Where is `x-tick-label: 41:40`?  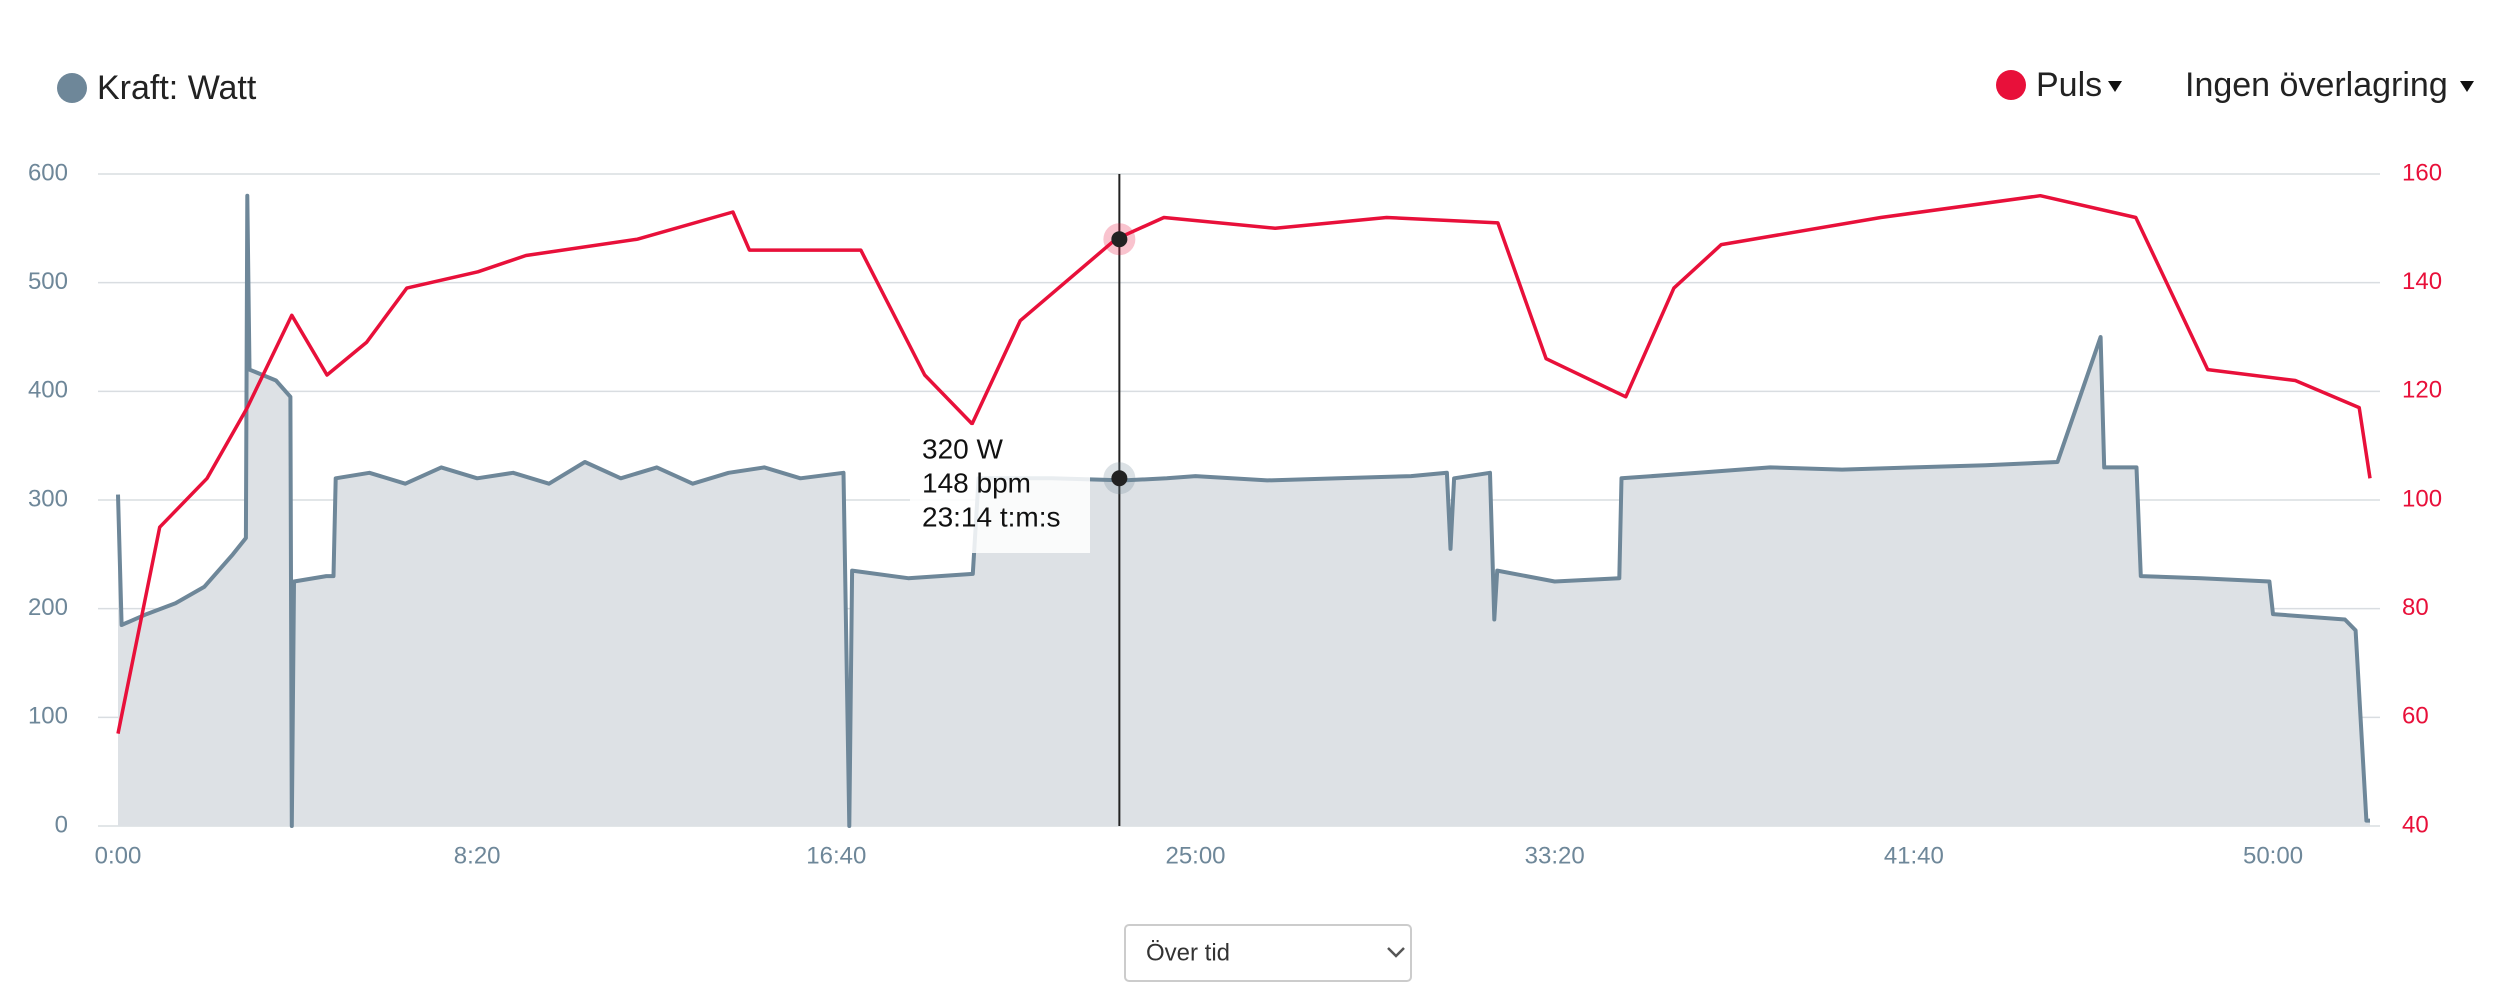
x-tick-label: 41:40 is located at coordinates (1914, 855).